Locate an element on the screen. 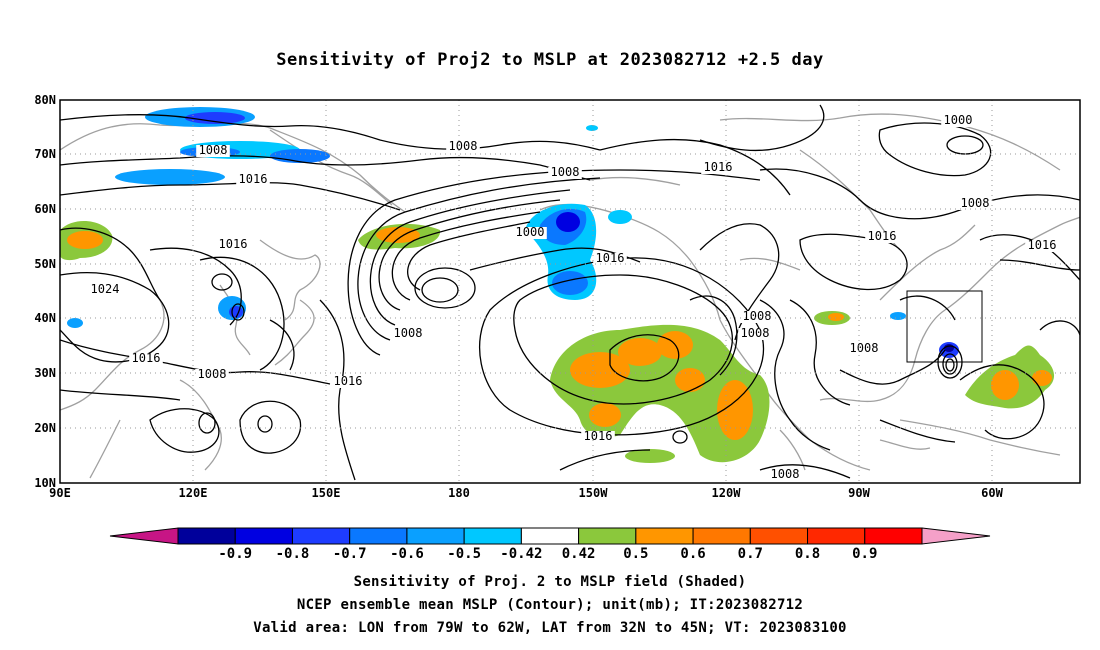 Image resolution: width=1100 pixels, height=650 pixels. colorbar is located at coordinates (550, 536).